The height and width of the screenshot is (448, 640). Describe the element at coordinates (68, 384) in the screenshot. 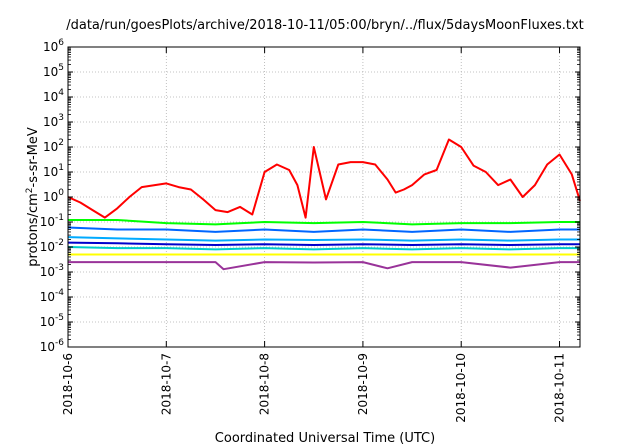

I see `x-tick-label: 2018-10-6` at that location.